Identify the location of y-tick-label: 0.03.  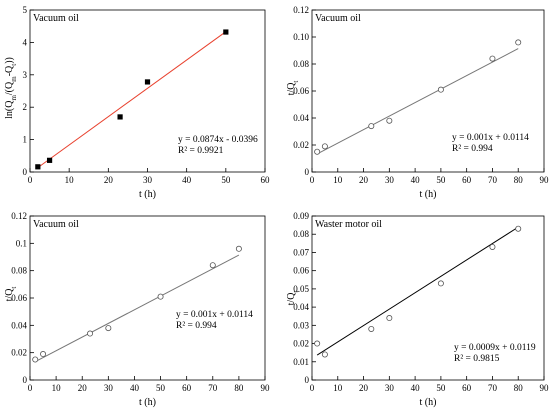
(301, 325).